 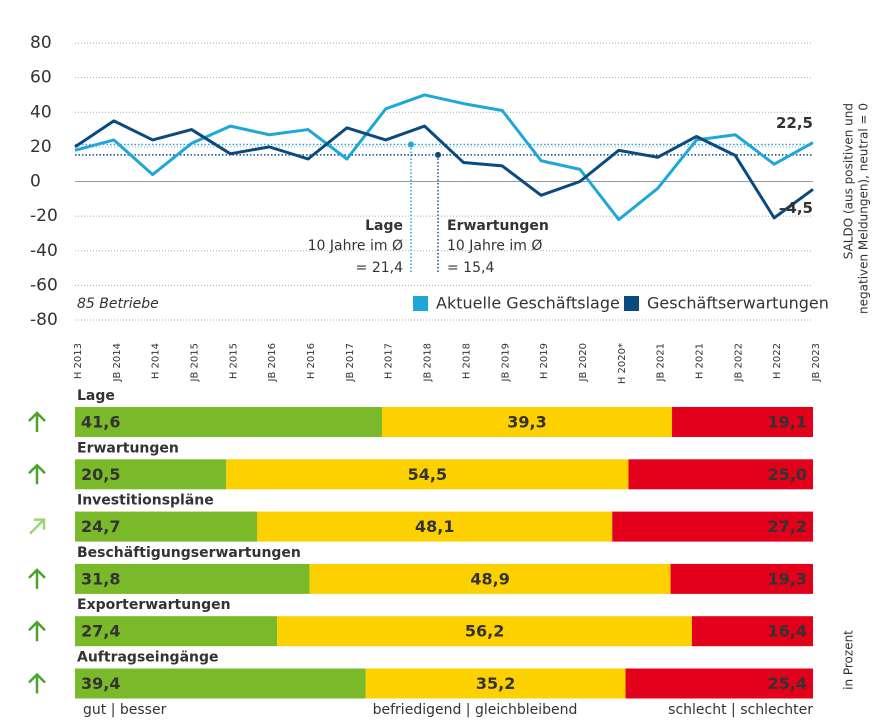 What do you see at coordinates (389, 361) in the screenshot?
I see `x-tick-label: H 2017` at bounding box center [389, 361].